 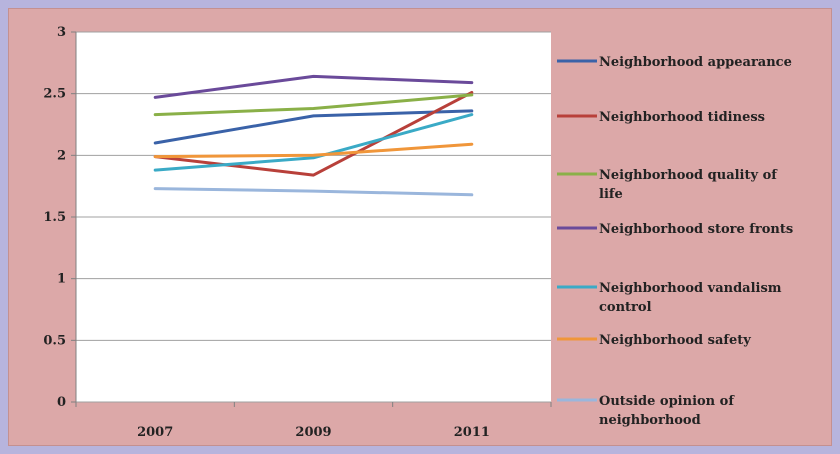 What do you see at coordinates (472, 432) in the screenshot?
I see `x-tick-label: 2011` at bounding box center [472, 432].